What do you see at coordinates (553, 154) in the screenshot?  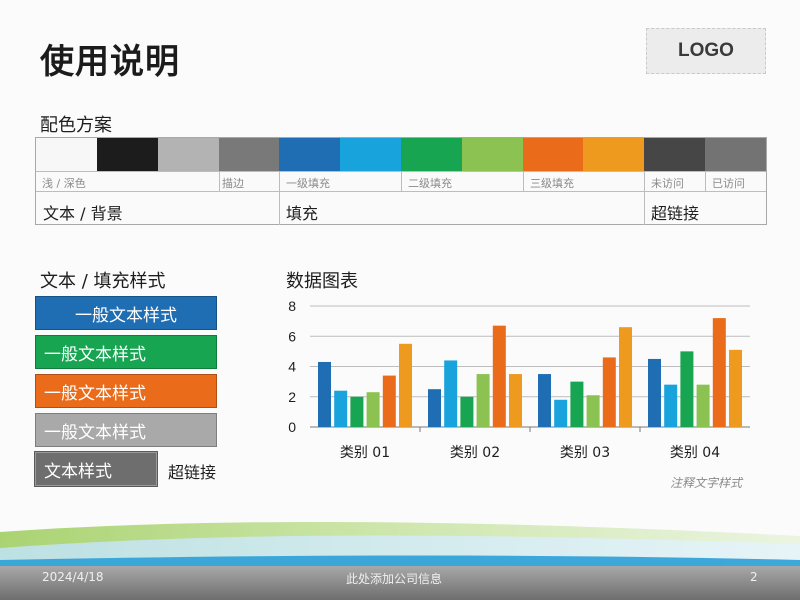 I see `swatch-fill3-dark` at bounding box center [553, 154].